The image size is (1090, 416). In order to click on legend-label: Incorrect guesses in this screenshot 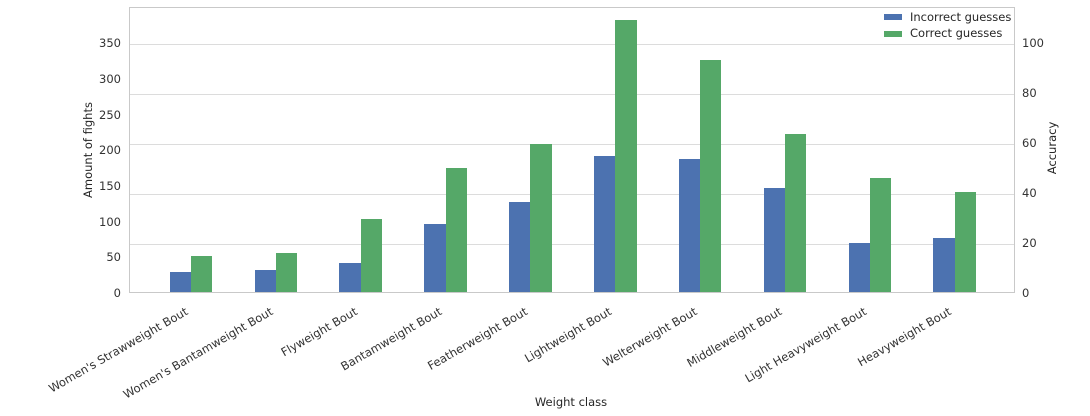, I will do `click(961, 16)`.